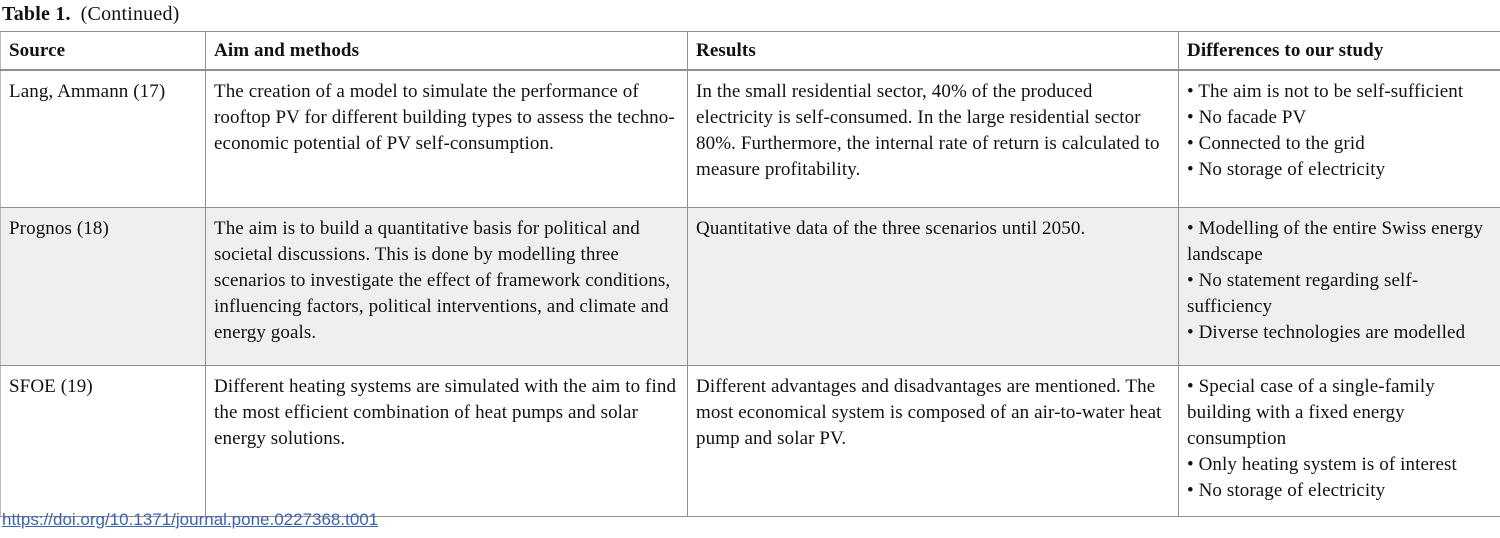  I want to click on table-title-label: Table 1., so click(36, 14).